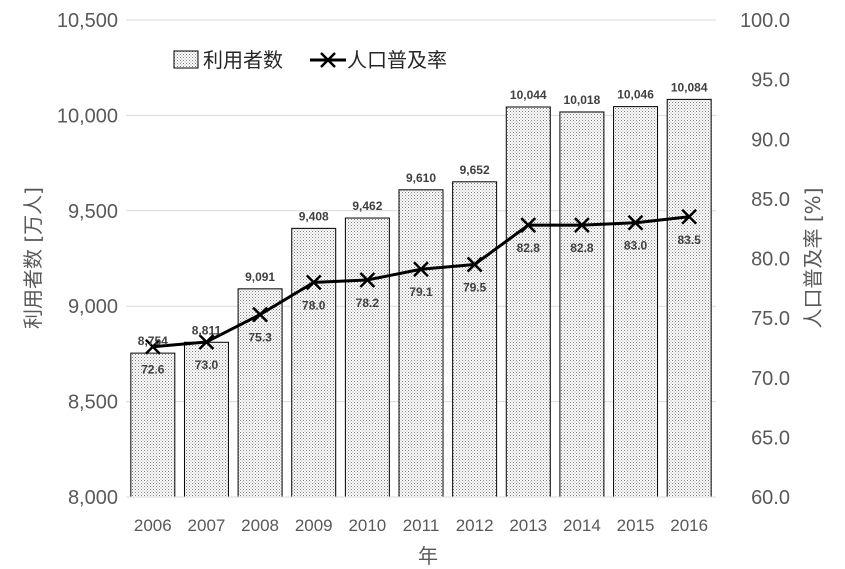  What do you see at coordinates (397, 60) in the screenshot?
I see `legend-line-label: 人口普及率` at bounding box center [397, 60].